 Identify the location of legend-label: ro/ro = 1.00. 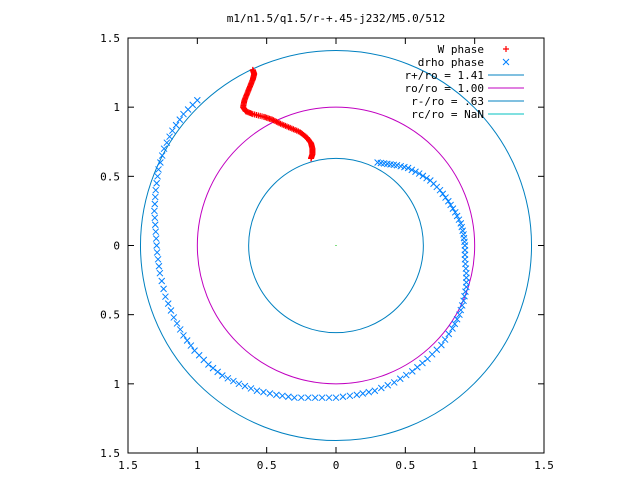
(444, 88).